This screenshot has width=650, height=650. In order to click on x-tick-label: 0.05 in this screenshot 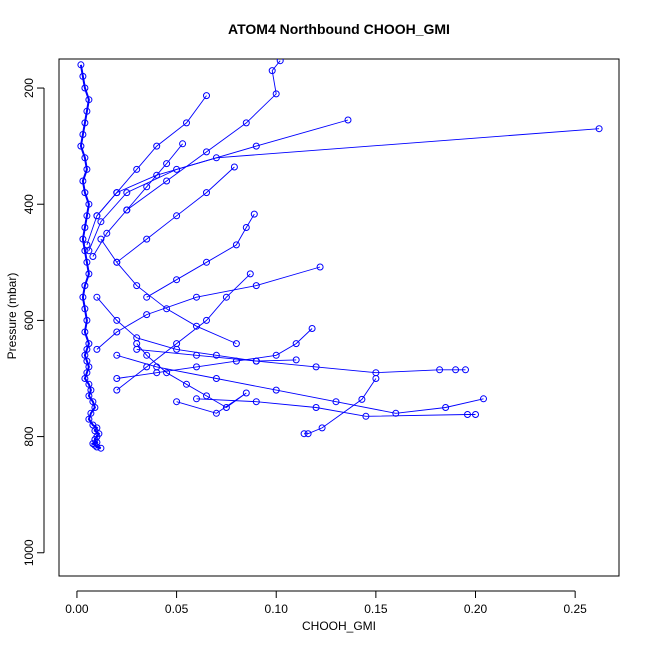, I will do `click(177, 609)`.